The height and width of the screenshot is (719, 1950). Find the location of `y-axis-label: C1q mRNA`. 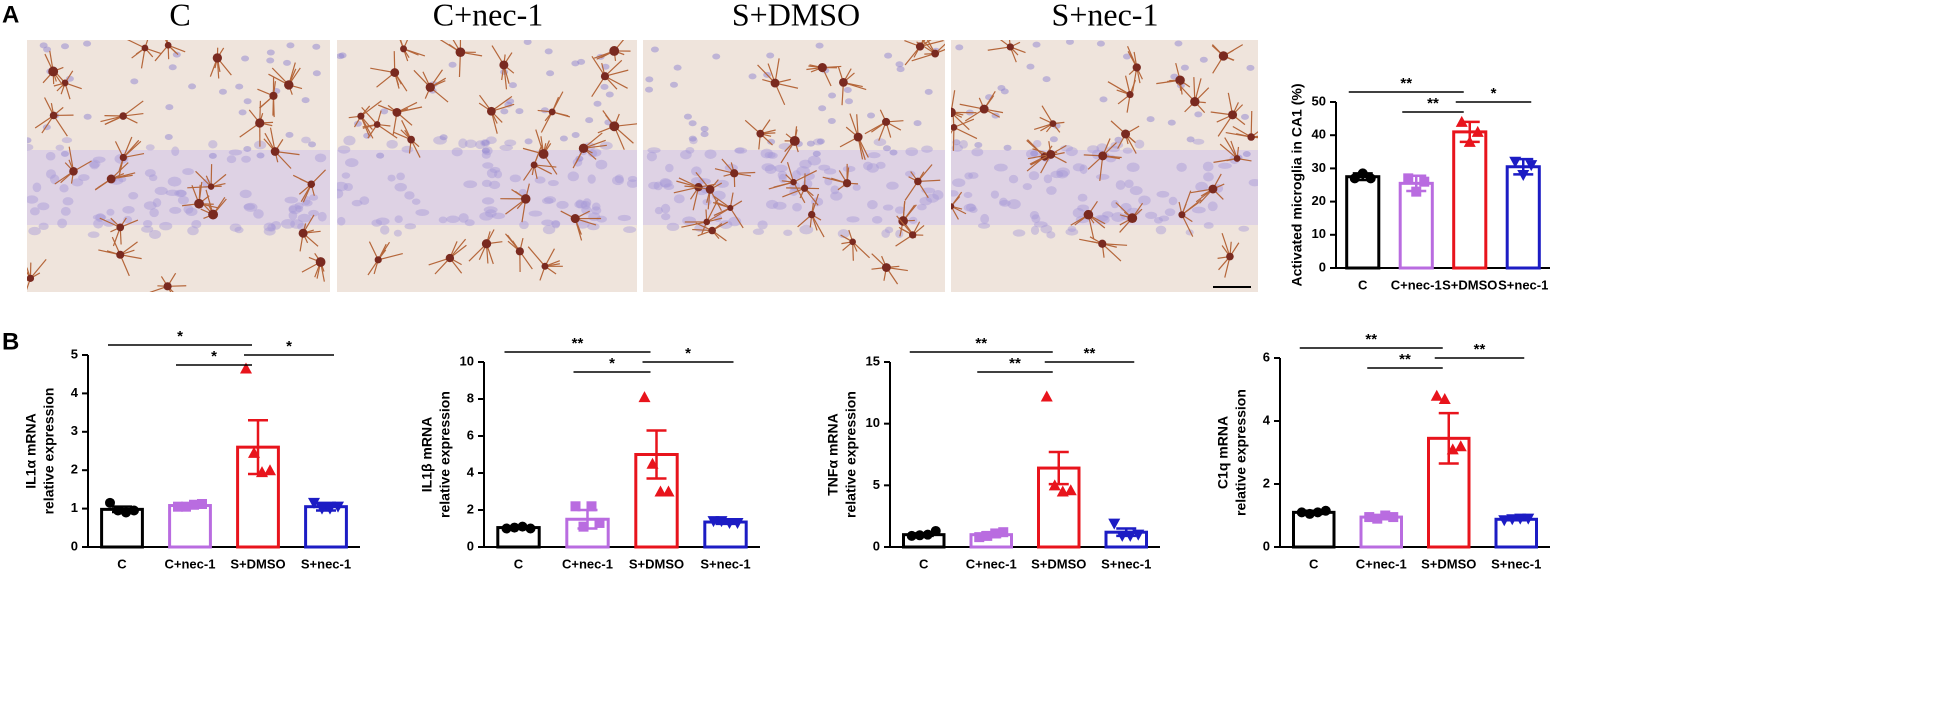

y-axis-label: C1q mRNA is located at coordinates (1223, 452).